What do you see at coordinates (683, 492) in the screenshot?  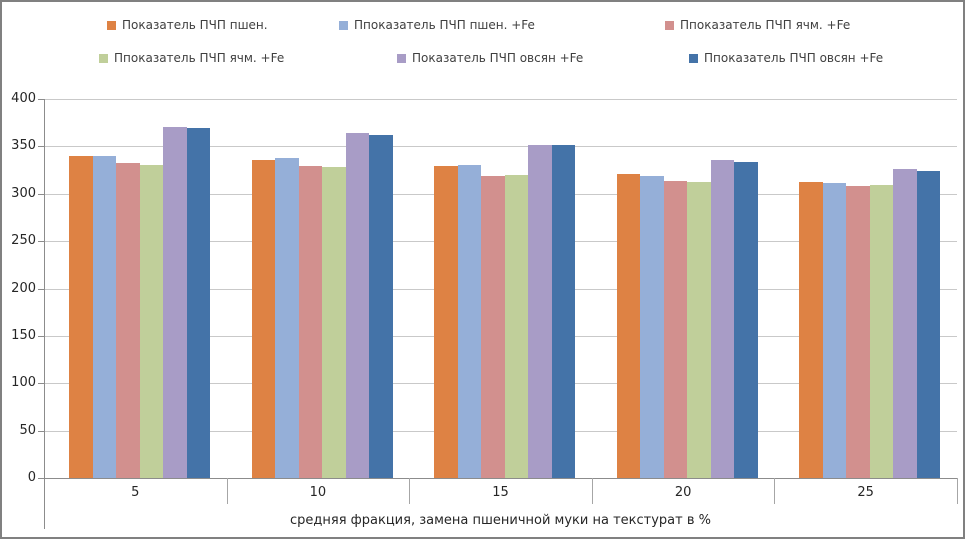 I see `category-label: 20` at bounding box center [683, 492].